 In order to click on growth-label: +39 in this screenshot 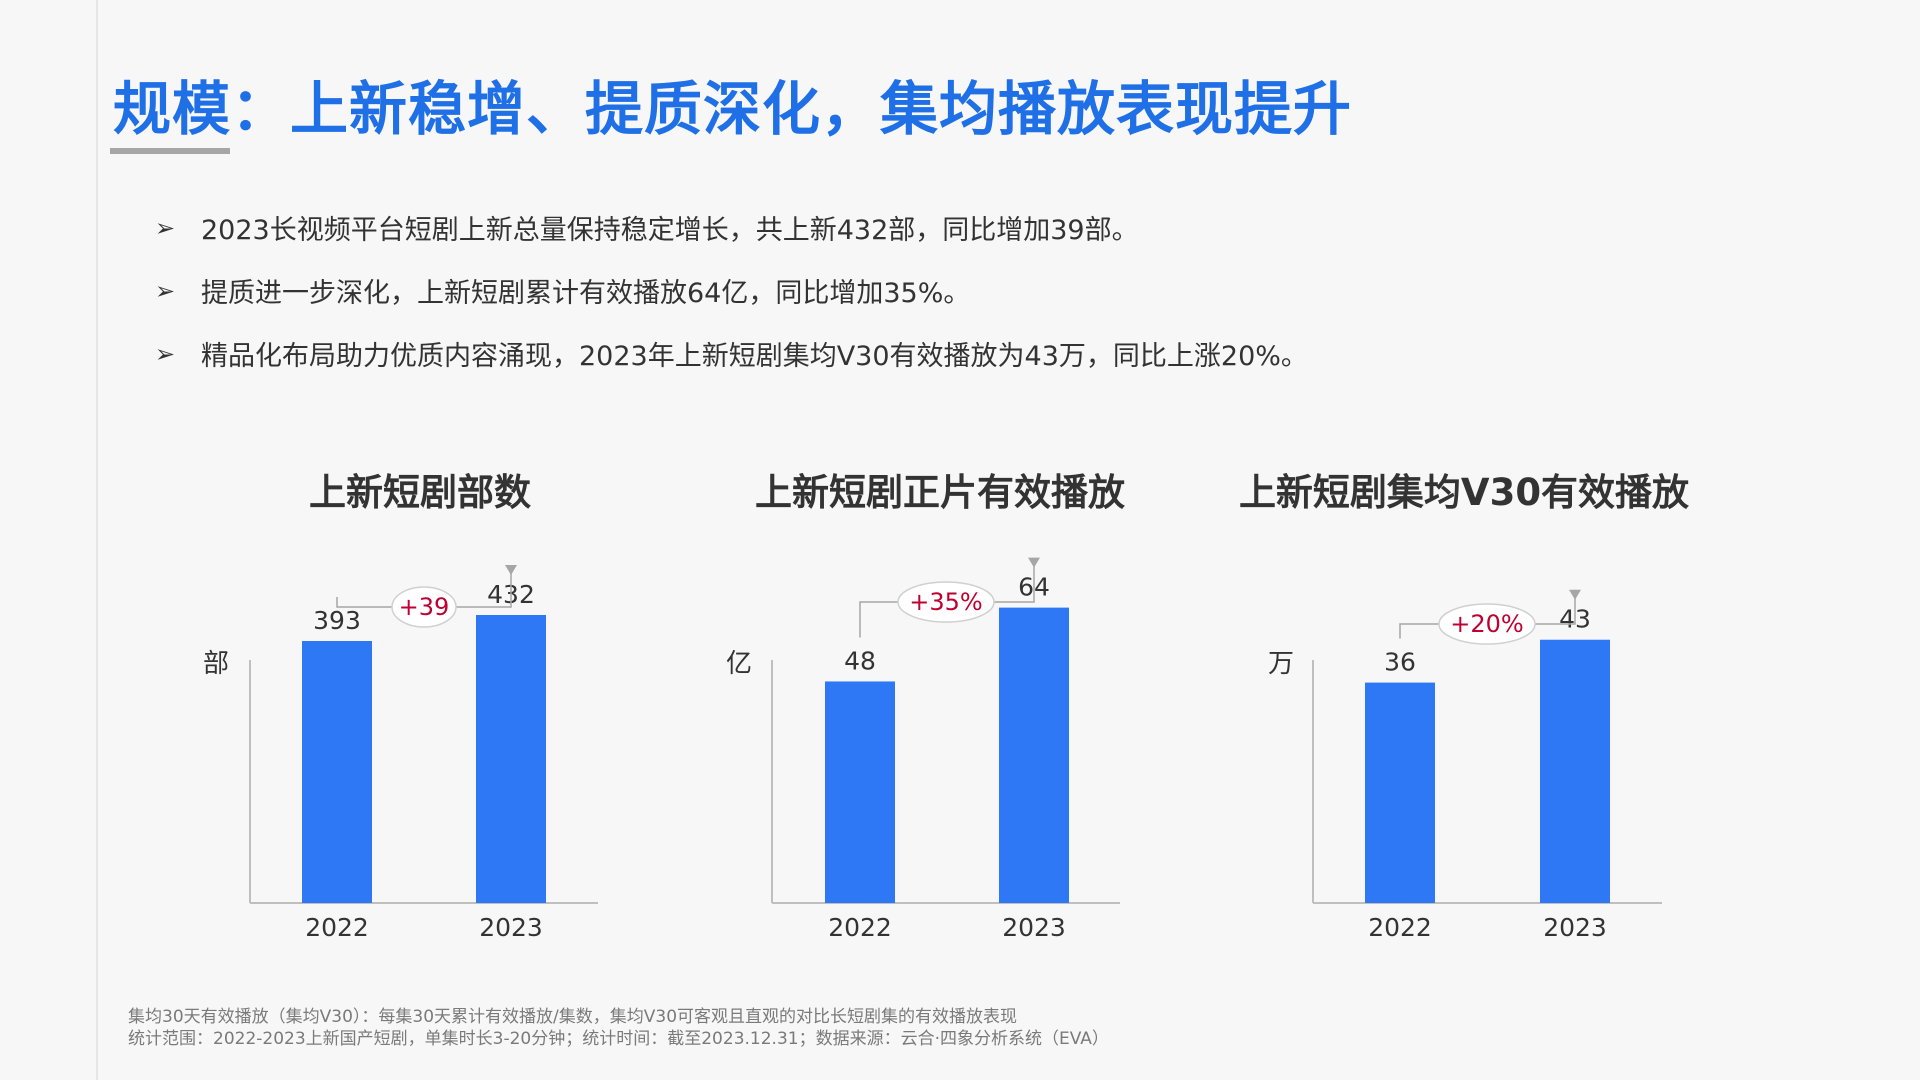, I will do `click(424, 607)`.